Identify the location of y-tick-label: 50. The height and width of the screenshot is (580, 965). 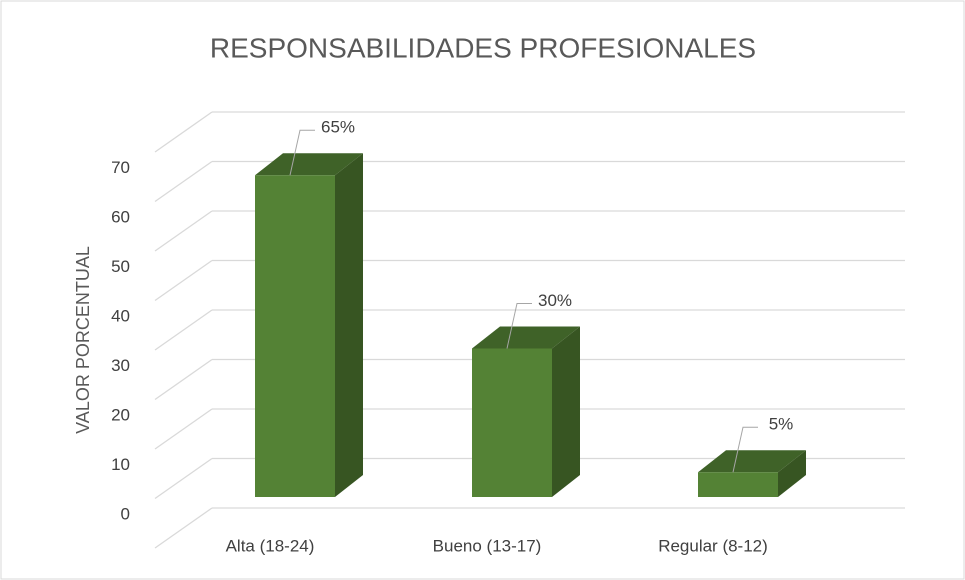
(120, 266).